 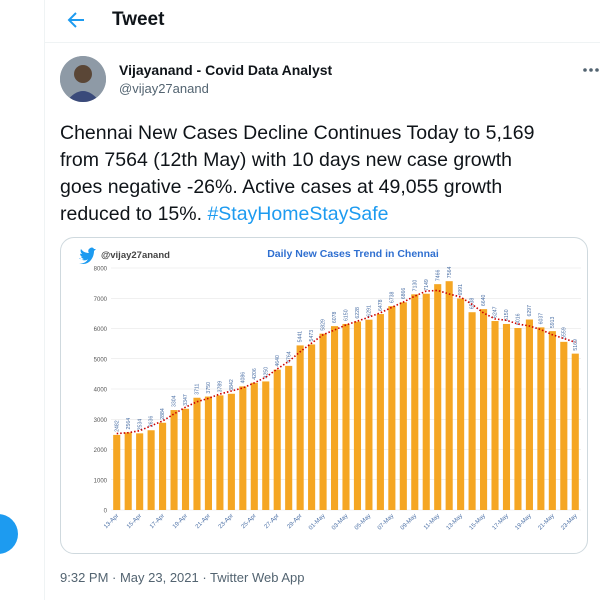 What do you see at coordinates (209, 388) in the screenshot?
I see `data-label: 3750` at bounding box center [209, 388].